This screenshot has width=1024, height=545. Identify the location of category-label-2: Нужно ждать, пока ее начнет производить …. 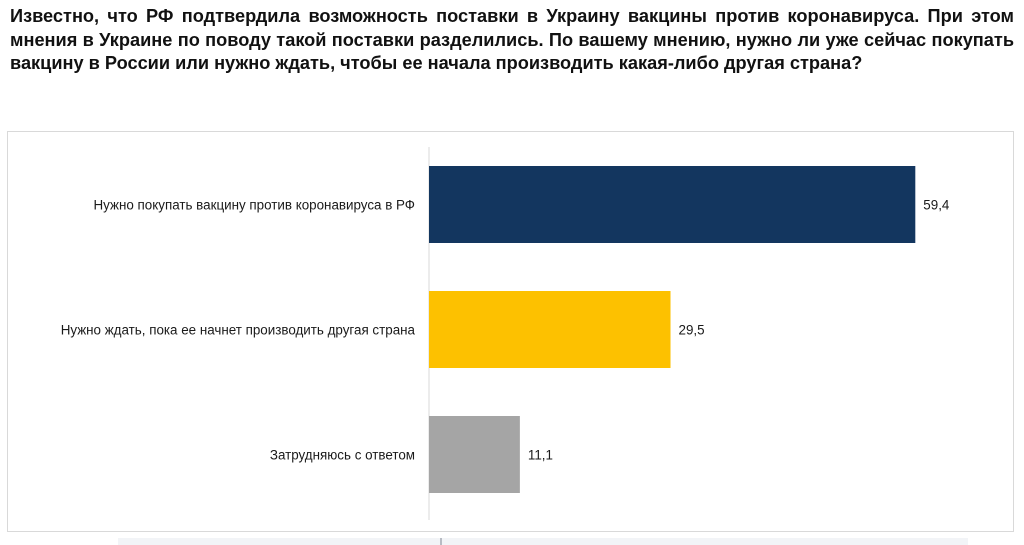
(238, 330).